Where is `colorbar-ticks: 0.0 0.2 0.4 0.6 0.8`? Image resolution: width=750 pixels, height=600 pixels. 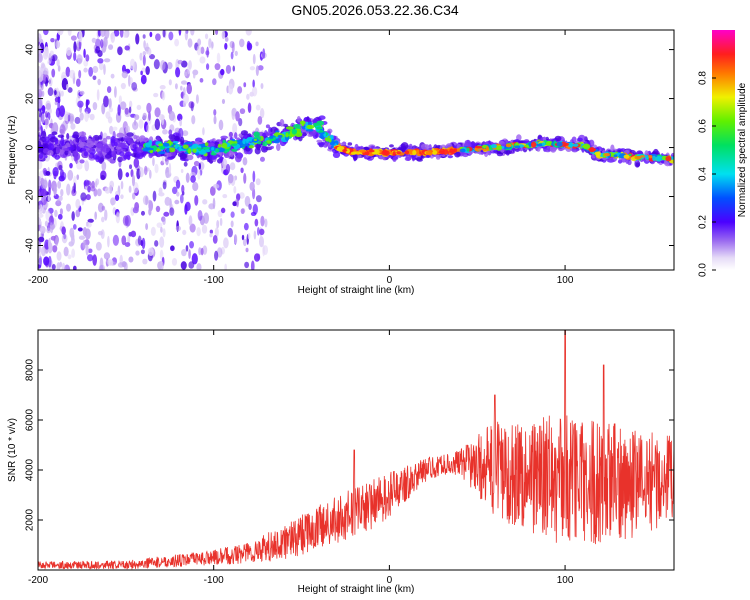
colorbar-ticks: 0.0 0.2 0.4 0.6 0.8 is located at coordinates (707, 174).